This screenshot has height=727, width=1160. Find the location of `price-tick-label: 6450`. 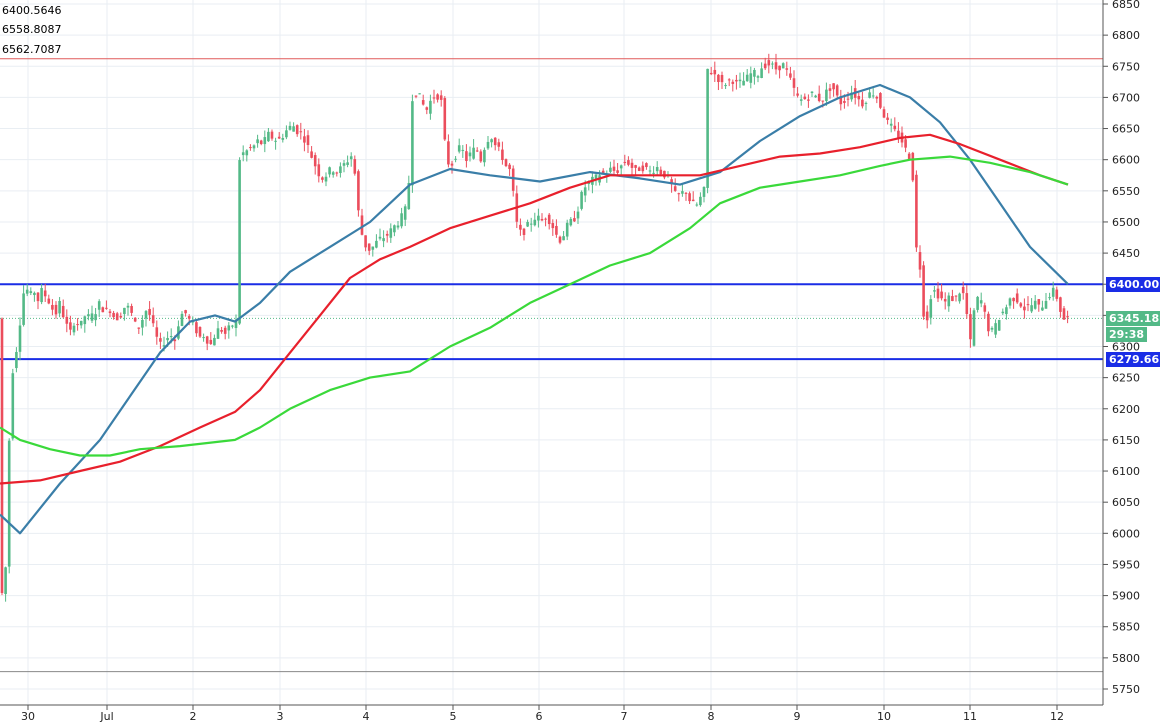

price-tick-label: 6450 is located at coordinates (1126, 253).